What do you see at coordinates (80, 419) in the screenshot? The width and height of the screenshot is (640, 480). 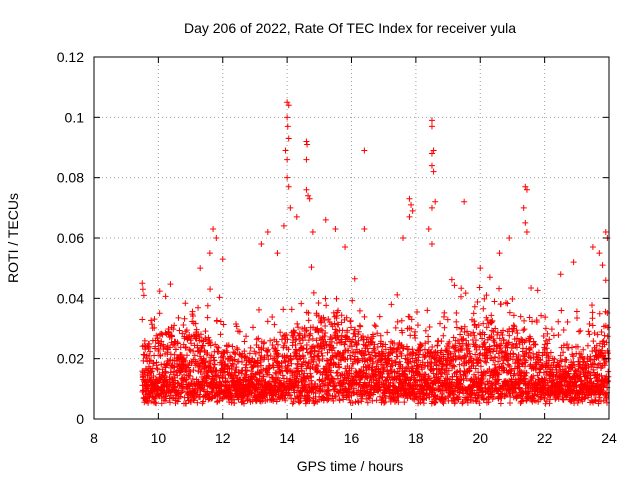 I see `y-tick-label: 0` at bounding box center [80, 419].